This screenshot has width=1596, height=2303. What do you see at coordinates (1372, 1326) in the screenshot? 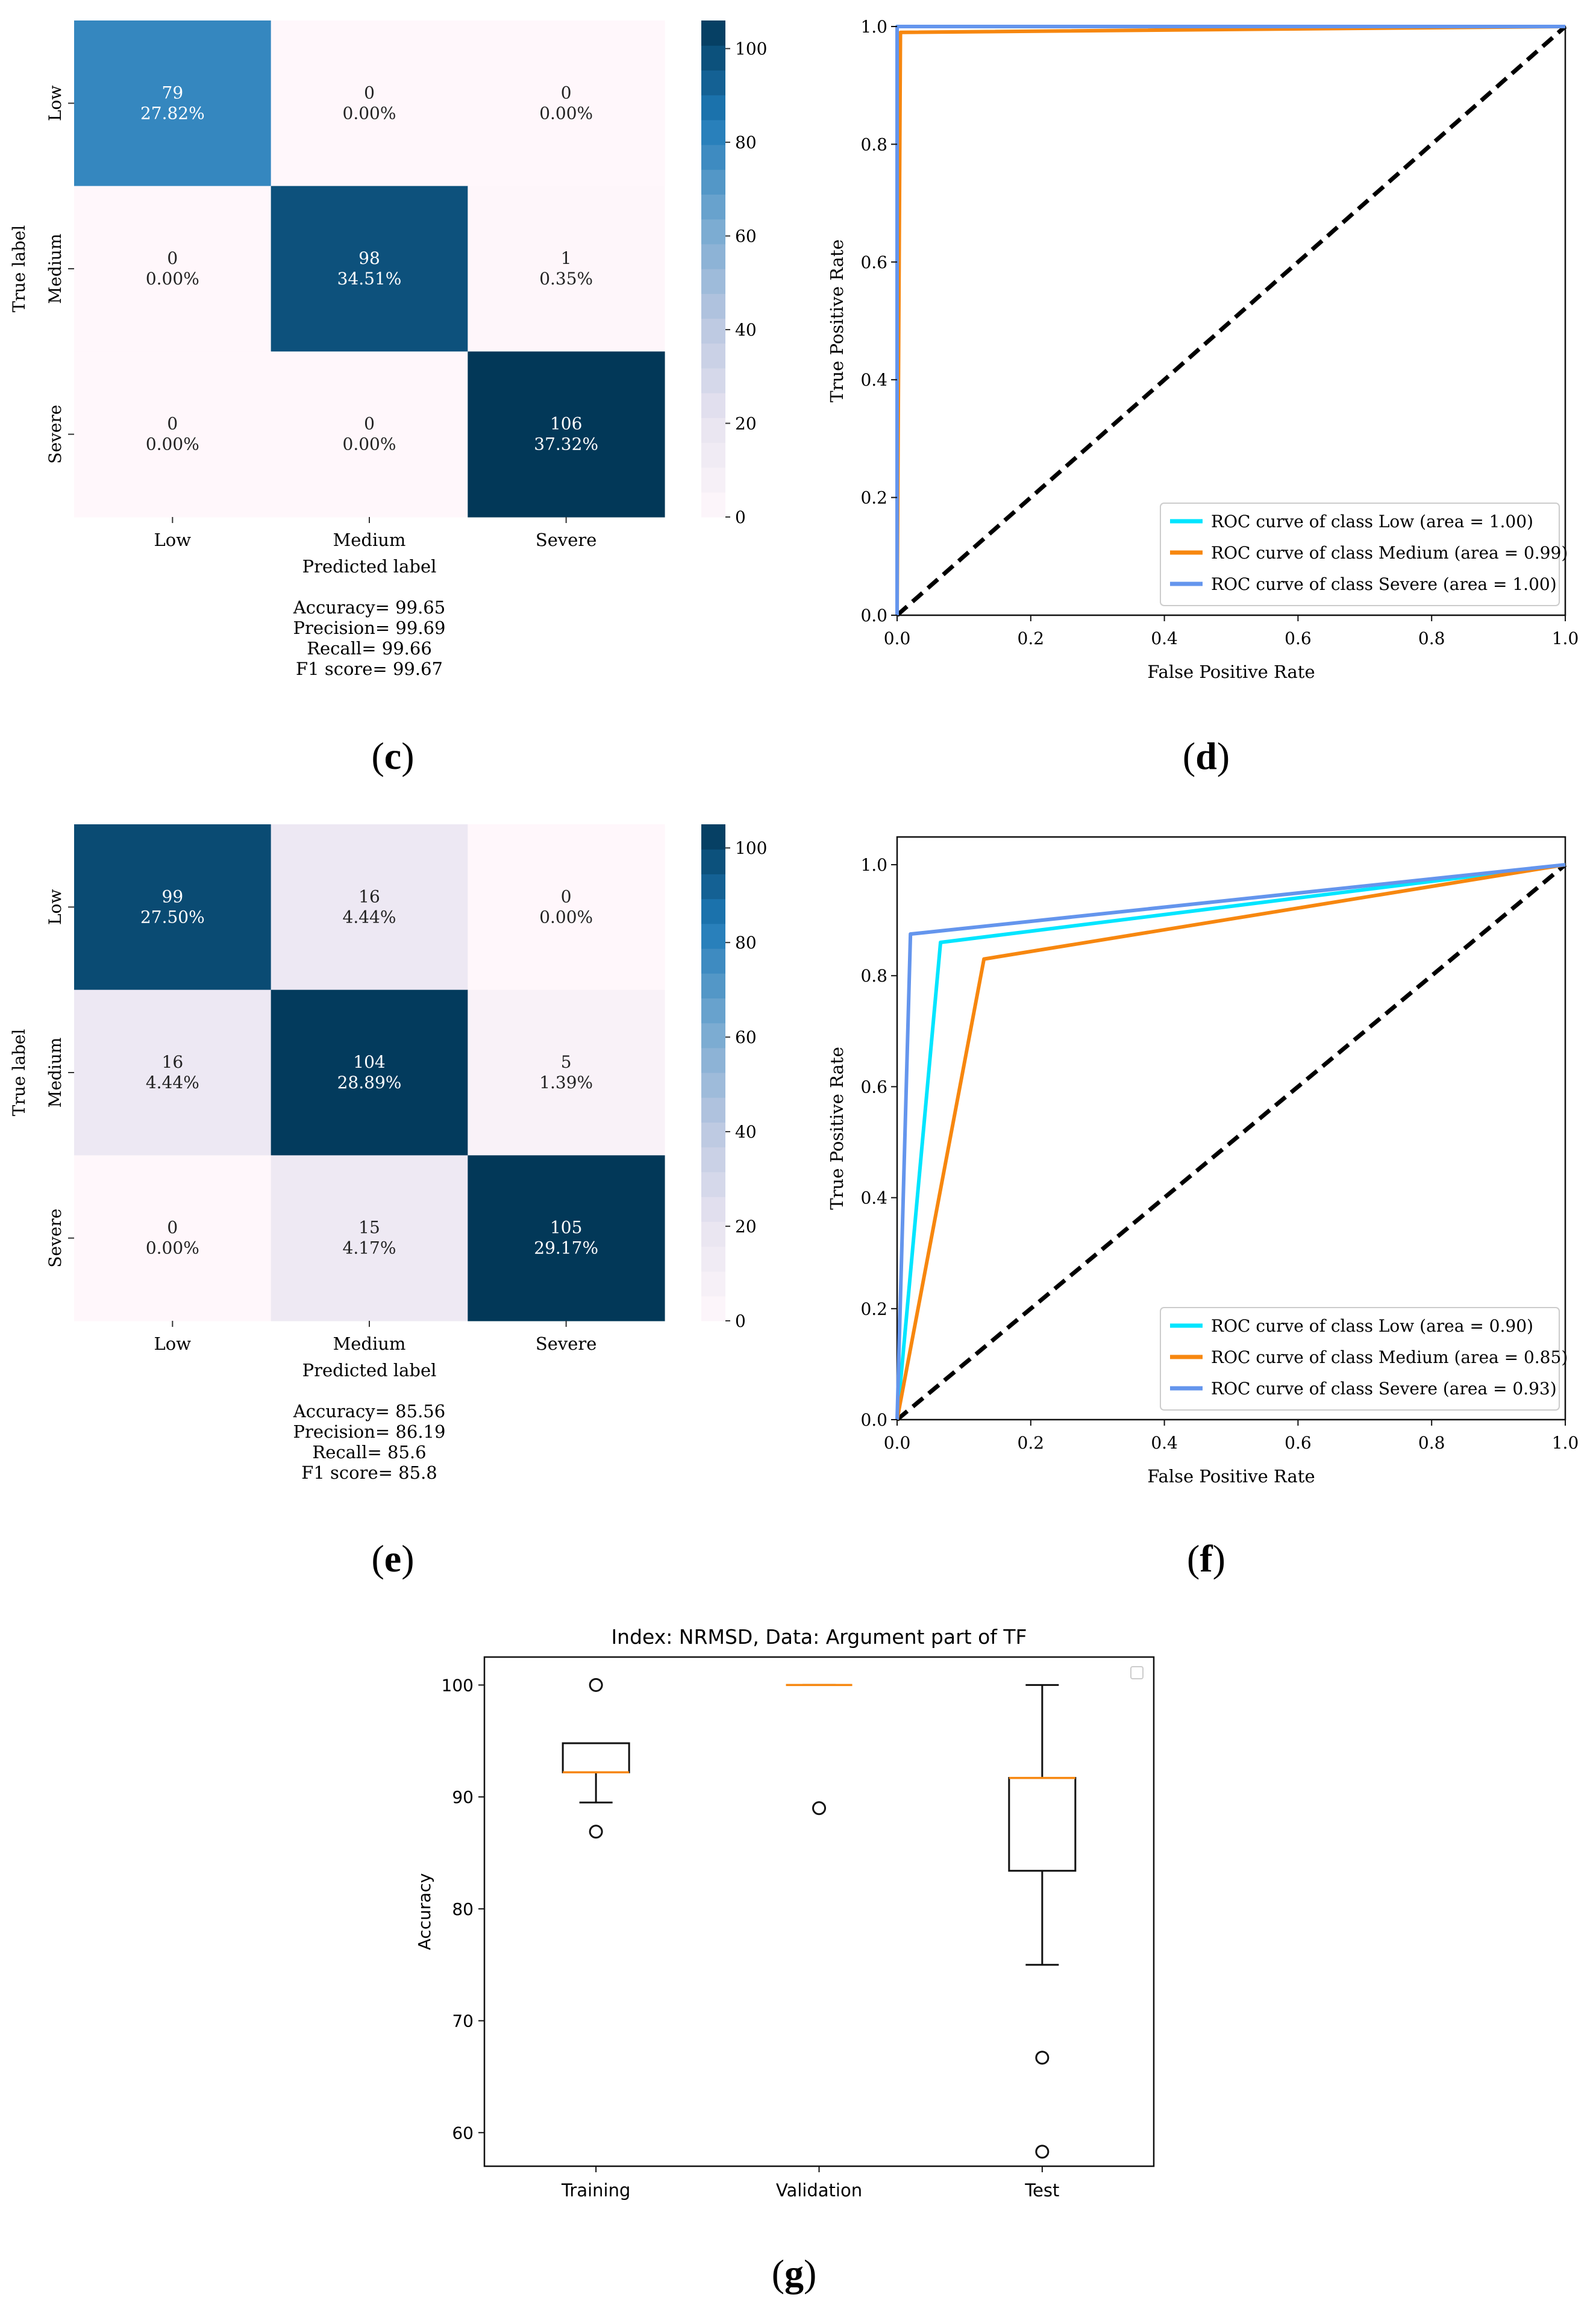
I see `legend-label: ROC curve of class Low (area = 0.90)` at bounding box center [1372, 1326].